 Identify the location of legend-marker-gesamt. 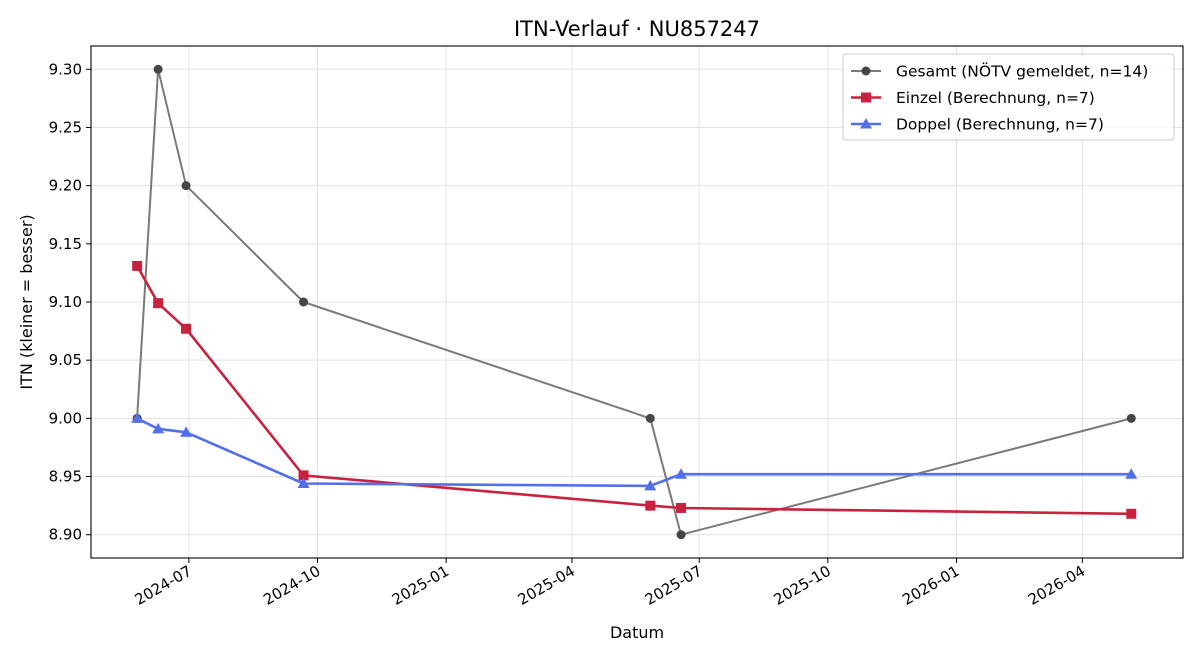
(866, 71).